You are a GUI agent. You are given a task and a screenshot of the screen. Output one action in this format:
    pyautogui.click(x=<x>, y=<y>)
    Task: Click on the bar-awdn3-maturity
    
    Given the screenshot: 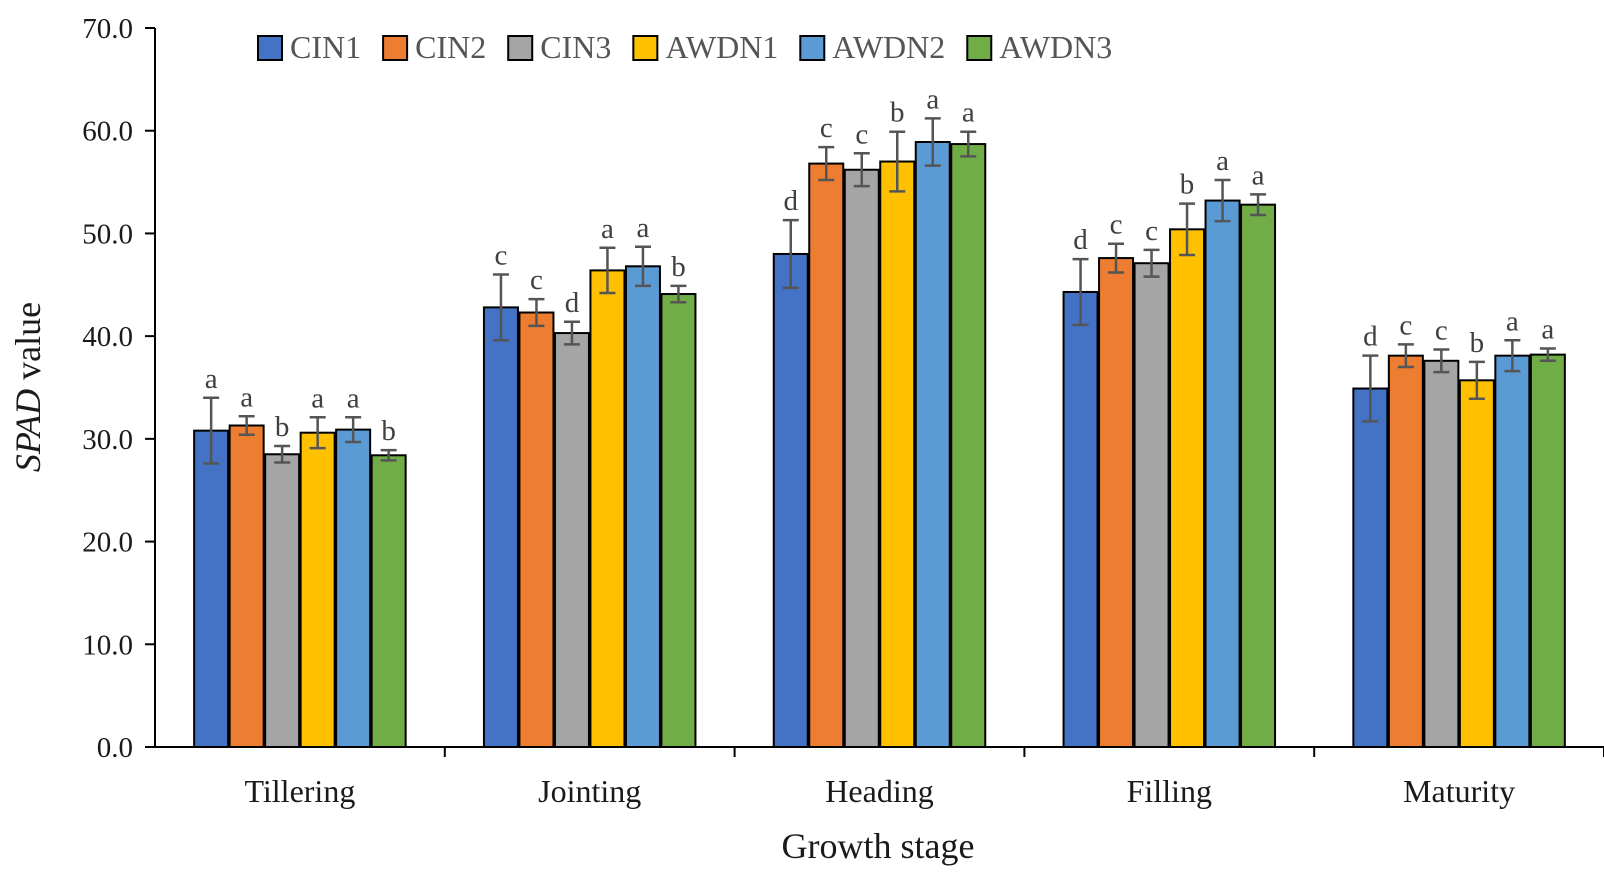 What is the action you would take?
    pyautogui.click(x=1547, y=550)
    